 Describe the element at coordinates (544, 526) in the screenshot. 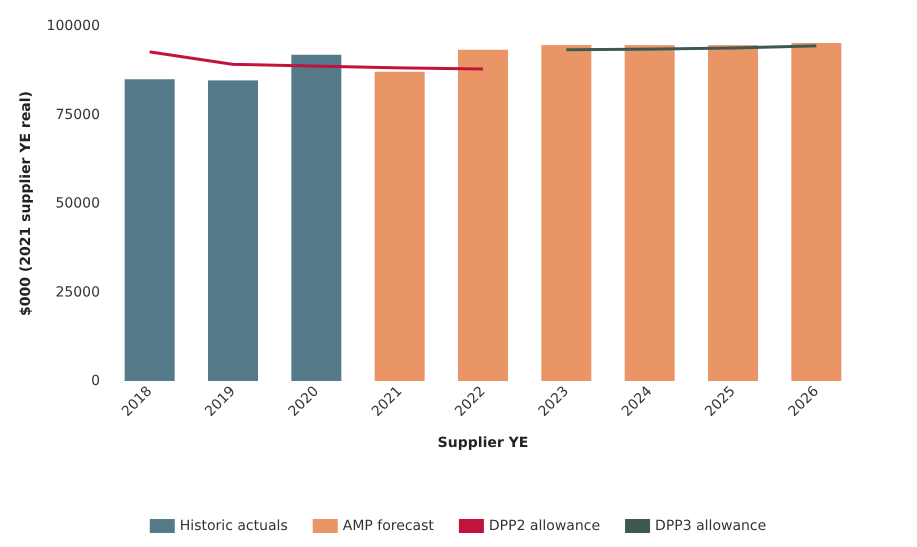

I see `legend-label: DPP2 allowance` at that location.